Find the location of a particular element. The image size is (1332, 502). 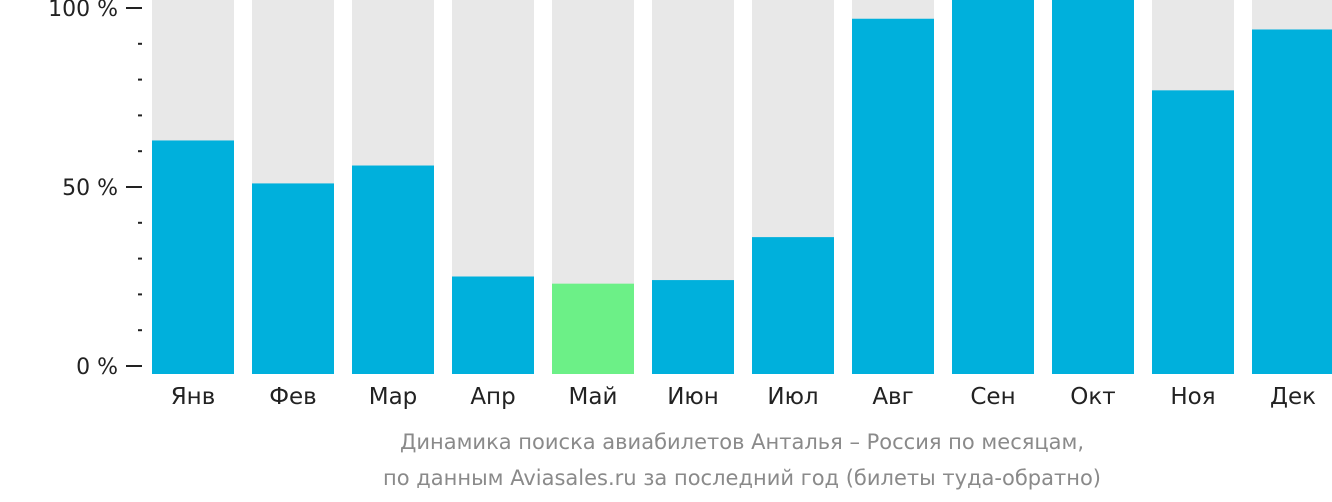

y-tick-label: 50 % is located at coordinates (90, 188).